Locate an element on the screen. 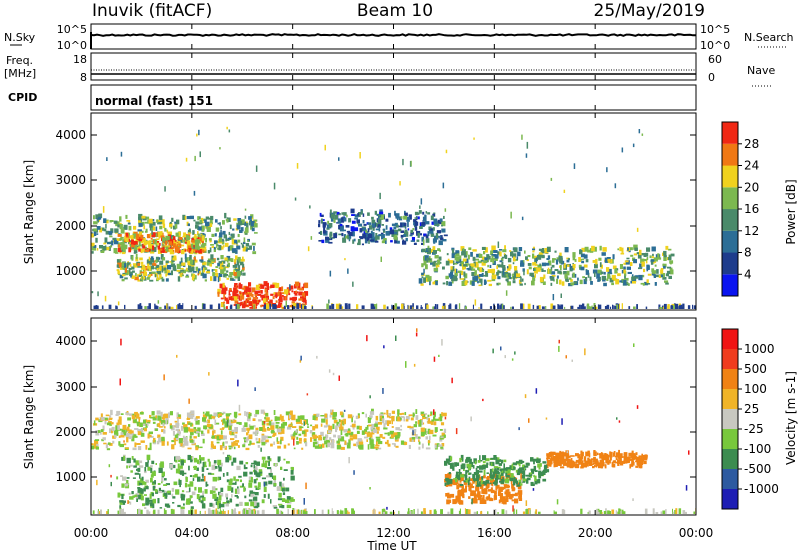 The image size is (800, 554). noise-left-label: N.Sky is located at coordinates (20, 37).